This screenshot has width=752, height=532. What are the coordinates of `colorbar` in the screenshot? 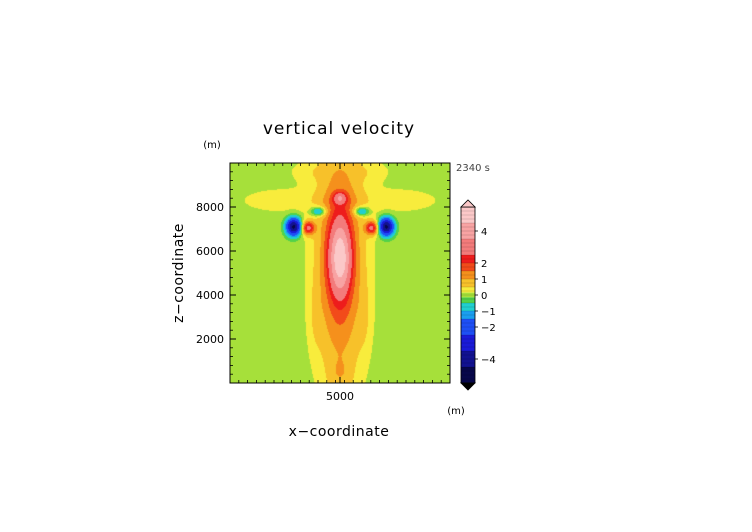 It's located at (468, 295).